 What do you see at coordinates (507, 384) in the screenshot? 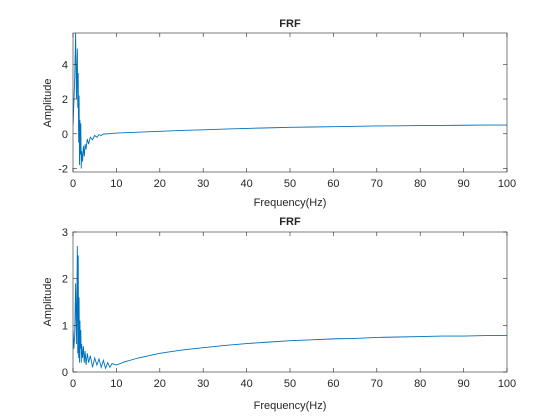
I see `x-tick-label-bottom: 100` at bounding box center [507, 384].